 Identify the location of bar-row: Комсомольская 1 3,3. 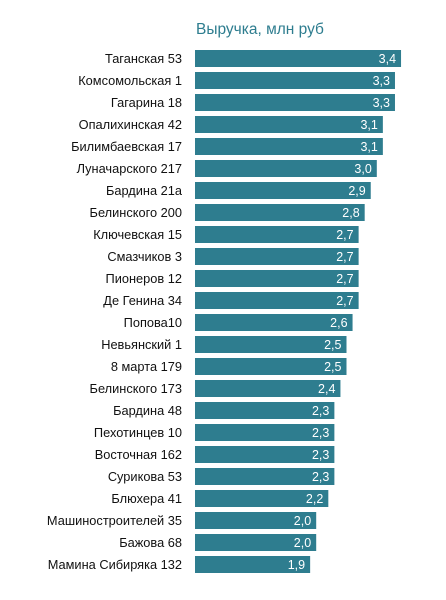
(236, 80).